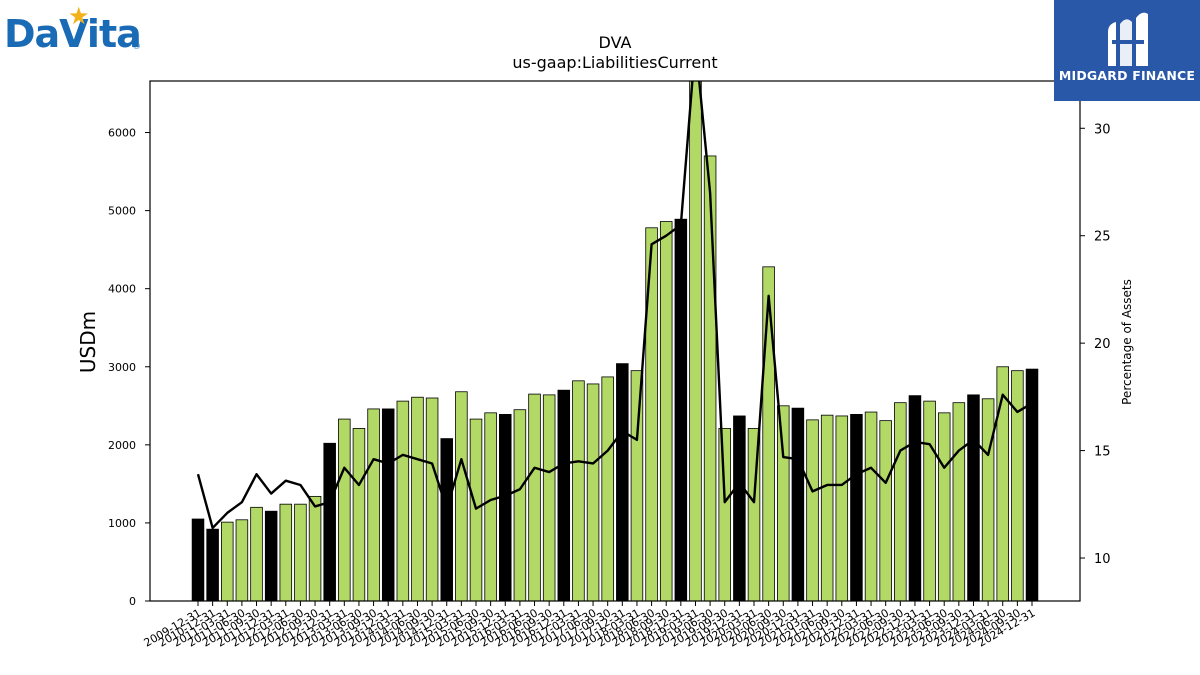  What do you see at coordinates (1102, 452) in the screenshot?
I see `y2-tick-label: 15` at bounding box center [1102, 452].